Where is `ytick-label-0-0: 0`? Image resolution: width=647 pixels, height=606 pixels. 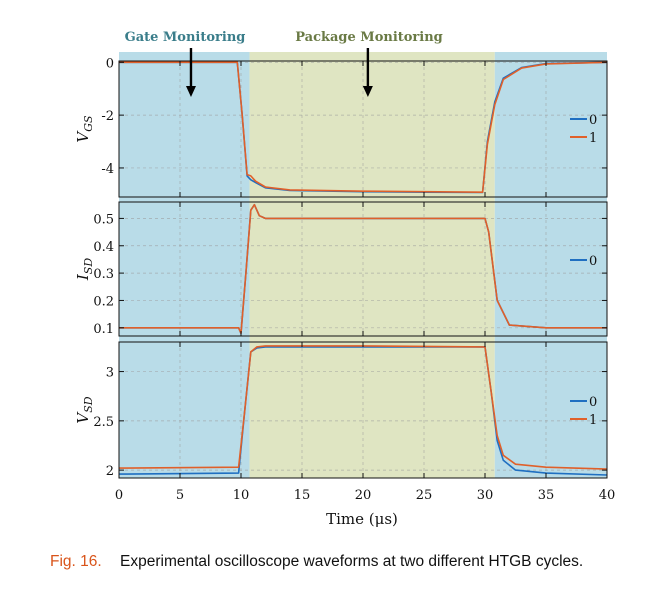 ytick-label-0-0: 0 is located at coordinates (110, 63).